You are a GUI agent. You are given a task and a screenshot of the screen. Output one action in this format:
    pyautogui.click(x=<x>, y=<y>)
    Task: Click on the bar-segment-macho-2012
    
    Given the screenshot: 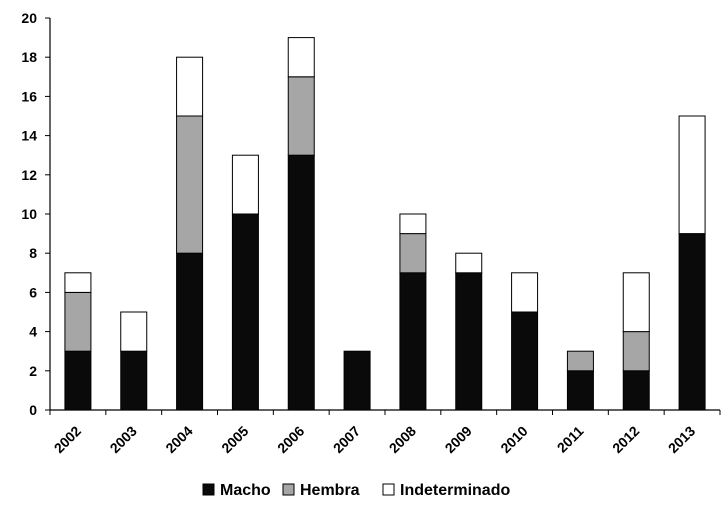 What is the action you would take?
    pyautogui.click(x=636, y=390)
    